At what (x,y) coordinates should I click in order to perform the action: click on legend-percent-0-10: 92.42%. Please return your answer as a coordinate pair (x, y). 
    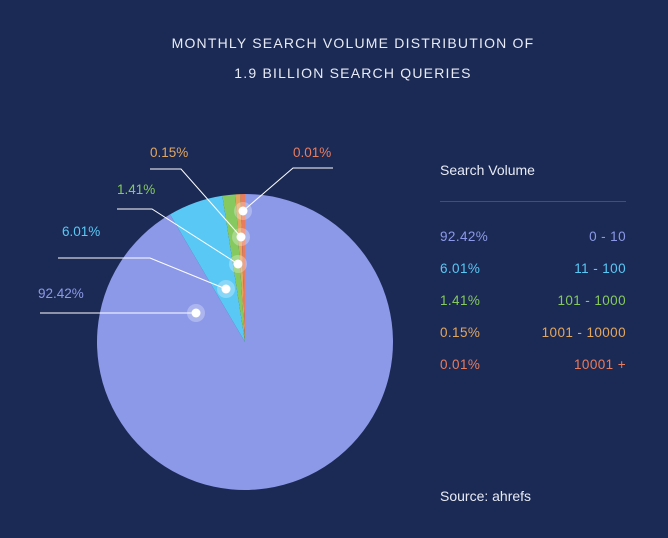
    Looking at the image, I should click on (464, 236).